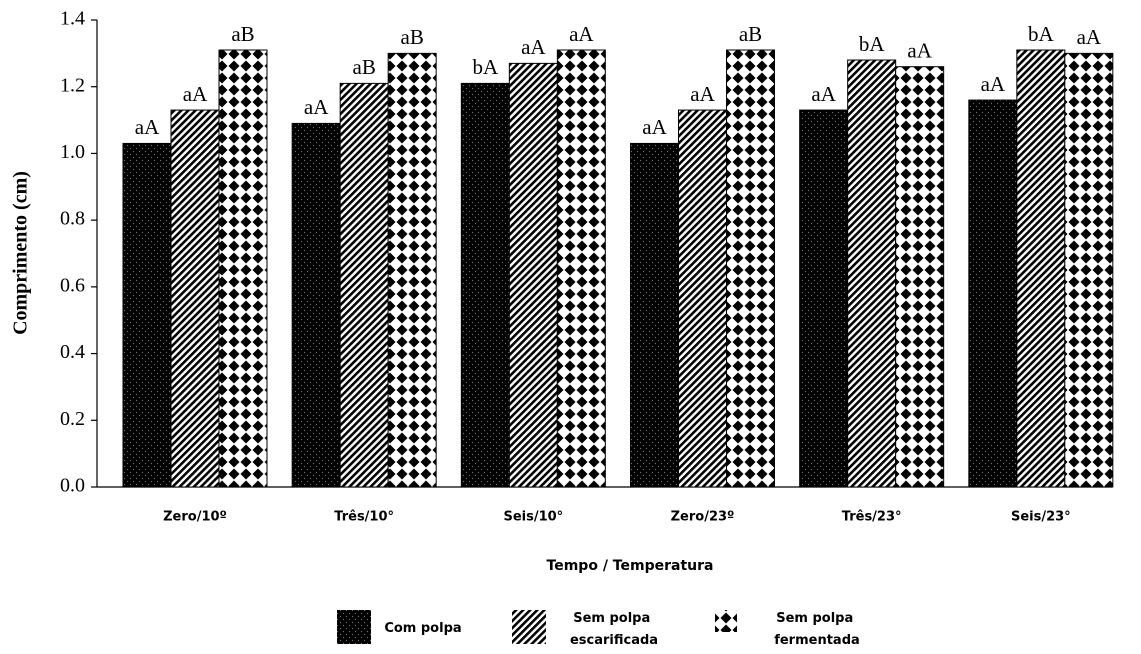 This screenshot has height=654, width=1141. I want to click on x-tick-label: Seis/23°, so click(1041, 517).